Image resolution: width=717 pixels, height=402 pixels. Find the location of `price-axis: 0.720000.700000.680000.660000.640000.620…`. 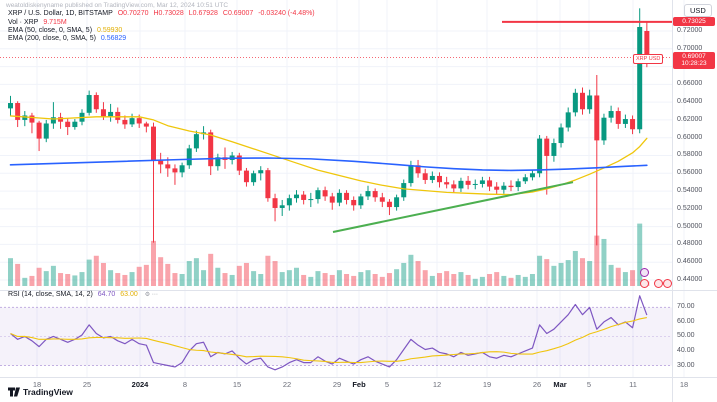

price-axis: 0.720000.700000.680000.660000.640000.620… is located at coordinates (694, 188).